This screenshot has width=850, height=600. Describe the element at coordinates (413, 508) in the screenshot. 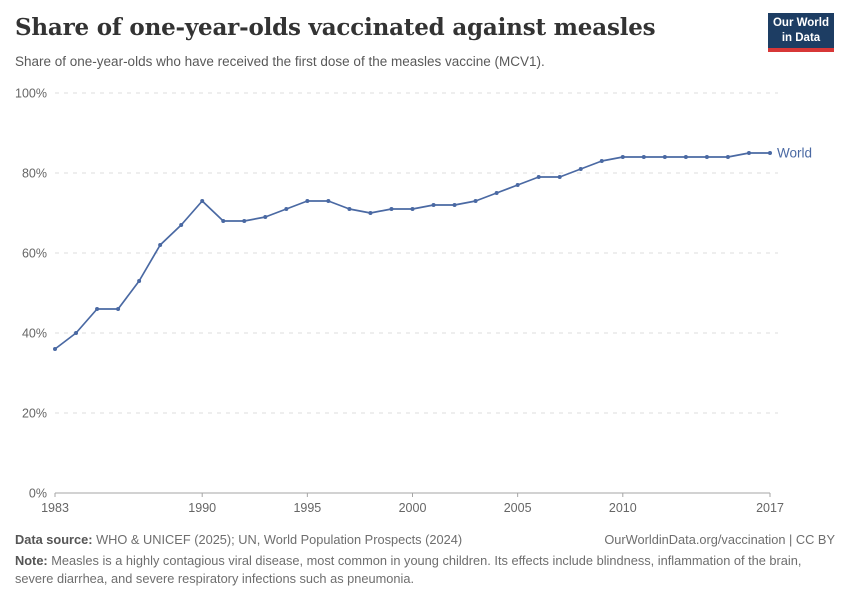

I see `x-tick-label: 2000` at that location.